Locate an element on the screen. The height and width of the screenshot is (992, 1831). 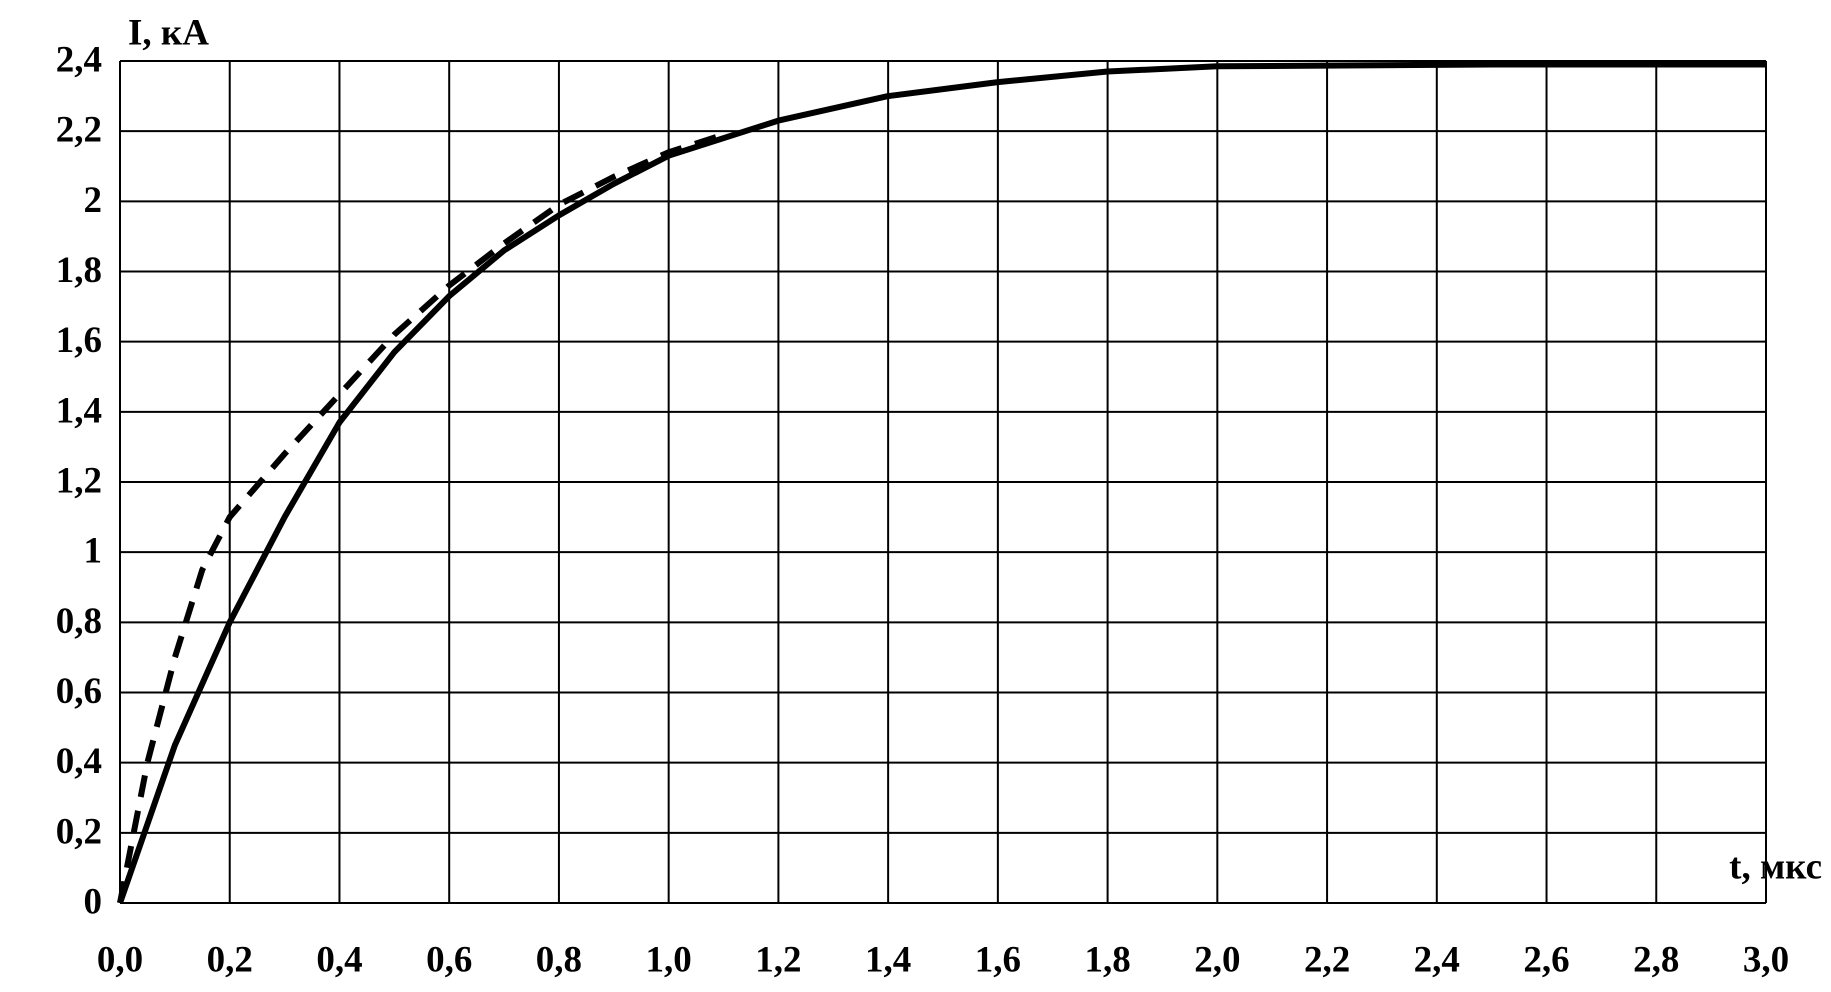
x-tick-label: 1,0 is located at coordinates (669, 959).